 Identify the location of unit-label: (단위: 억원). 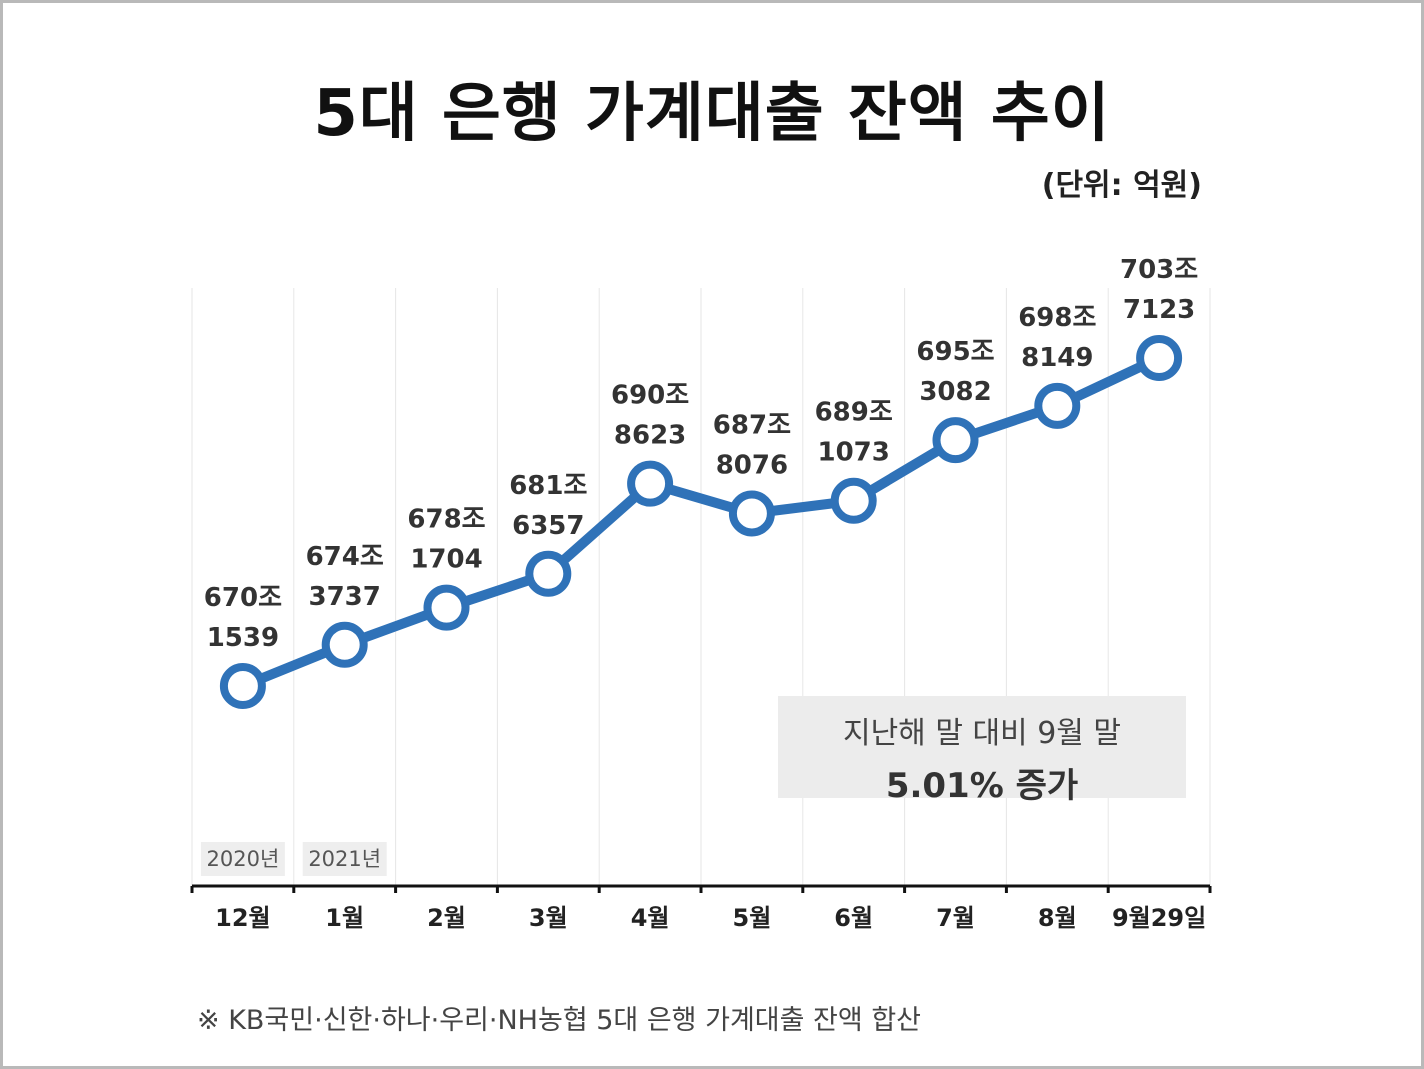
(1121, 185).